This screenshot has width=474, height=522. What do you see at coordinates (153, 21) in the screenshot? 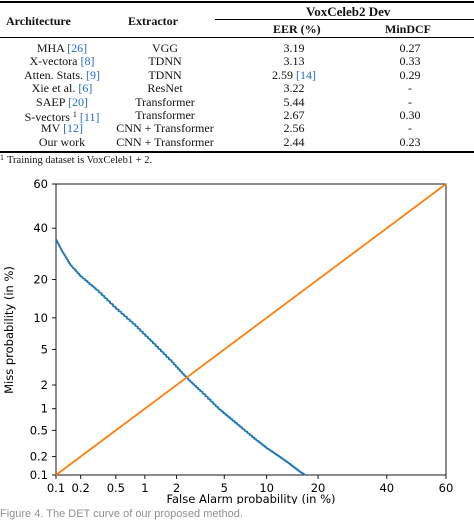
I see `header-extractor: Extractor` at bounding box center [153, 21].